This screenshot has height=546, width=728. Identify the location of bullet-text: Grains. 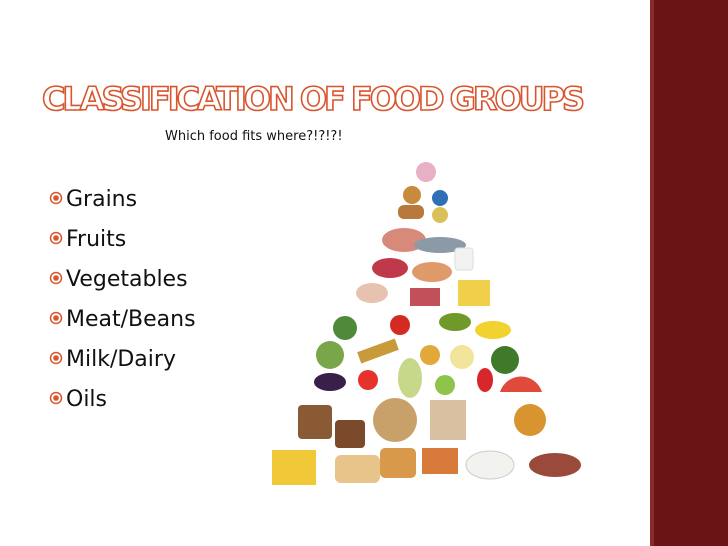
(101, 199).